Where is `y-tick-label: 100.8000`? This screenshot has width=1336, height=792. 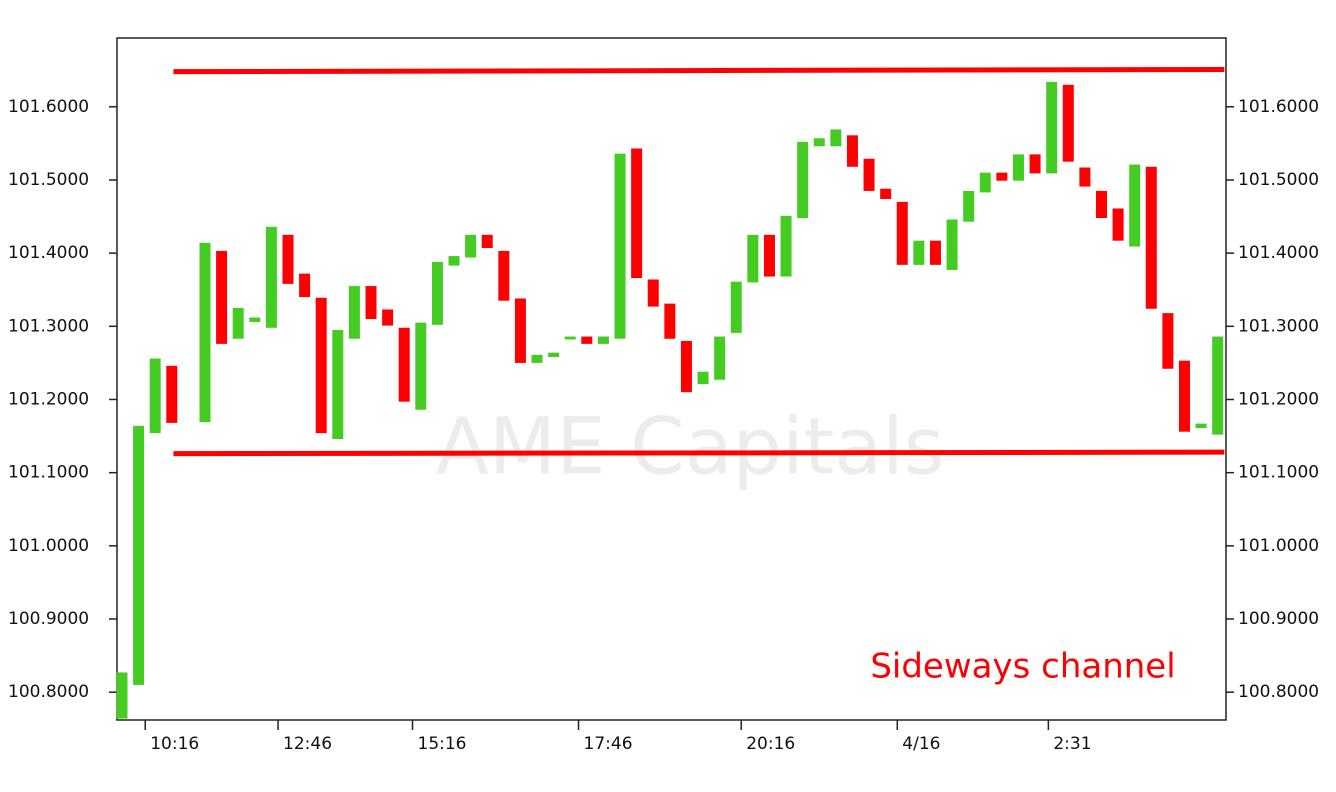 y-tick-label: 100.8000 is located at coordinates (48, 692).